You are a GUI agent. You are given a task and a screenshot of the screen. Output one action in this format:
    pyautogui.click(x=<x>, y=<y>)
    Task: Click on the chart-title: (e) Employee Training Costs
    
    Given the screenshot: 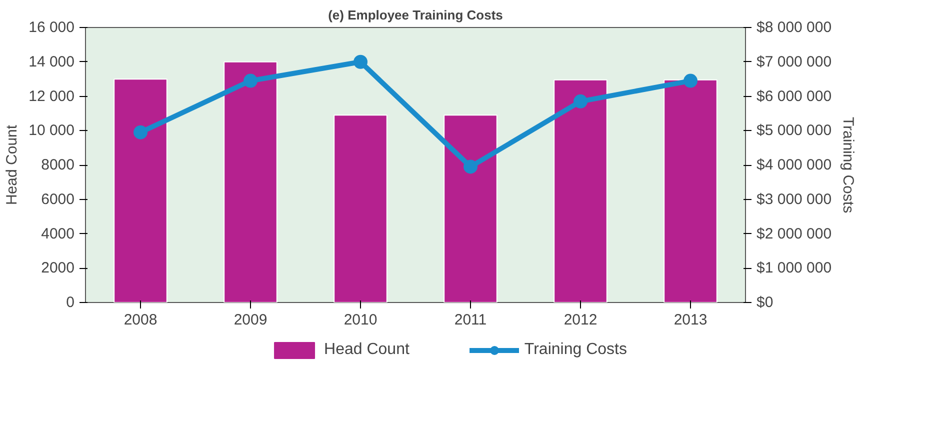 What is the action you would take?
    pyautogui.click(x=415, y=15)
    